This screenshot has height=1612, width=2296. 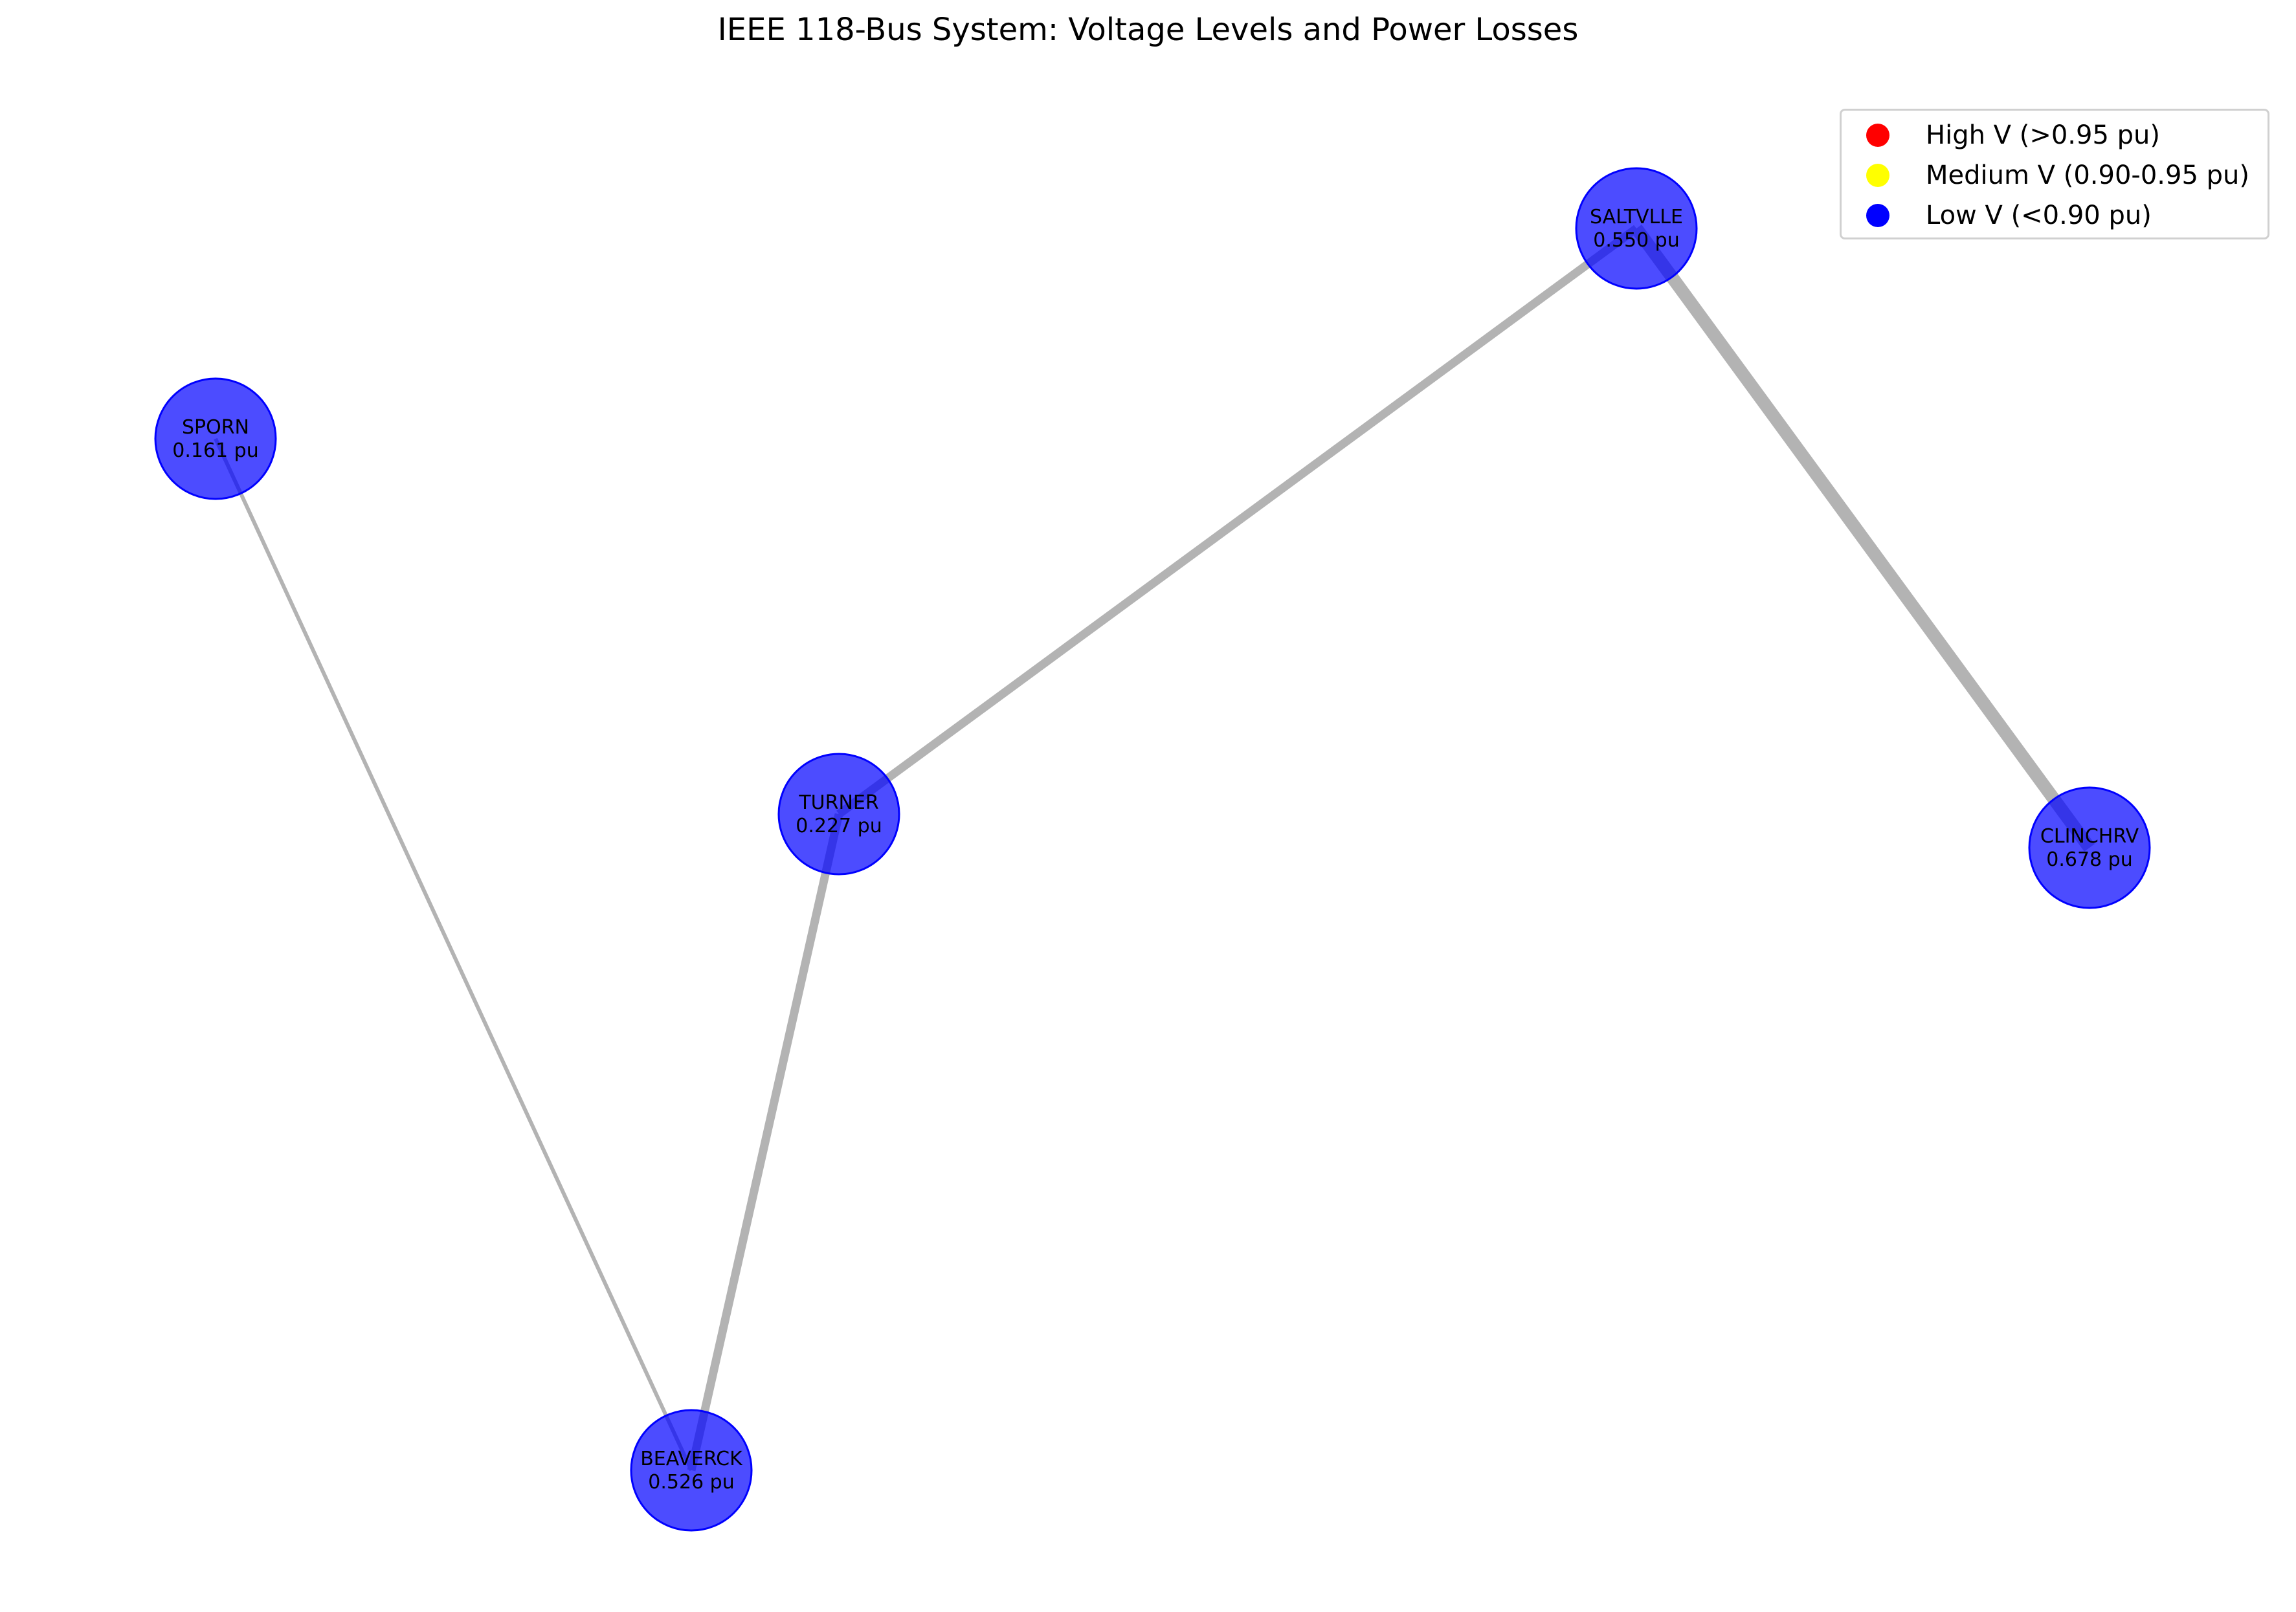 What do you see at coordinates (1863, 538) in the screenshot?
I see `edge-saltvlle-clinchrv` at bounding box center [1863, 538].